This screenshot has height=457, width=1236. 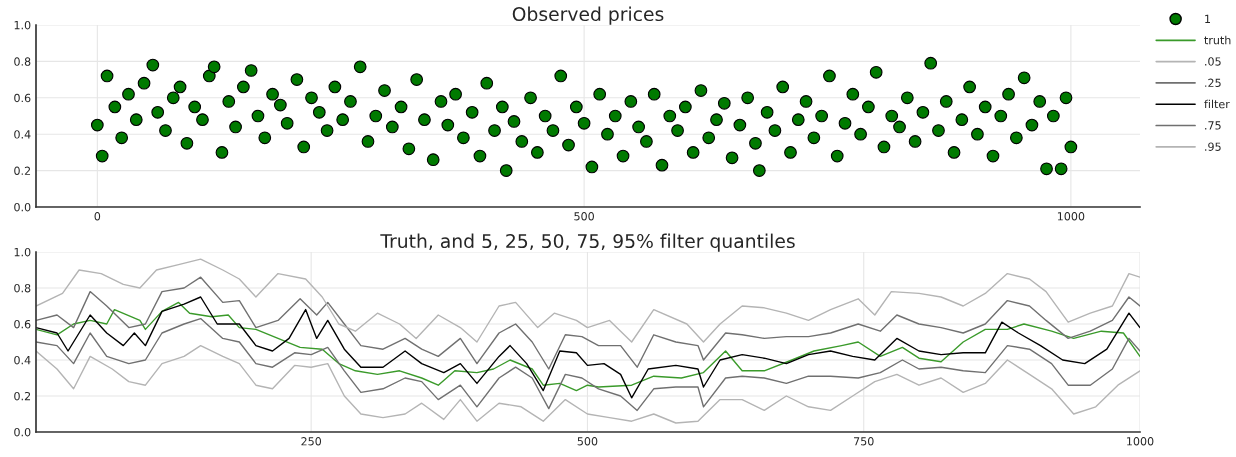 I want to click on legend-label: 1, so click(x=1207, y=18).